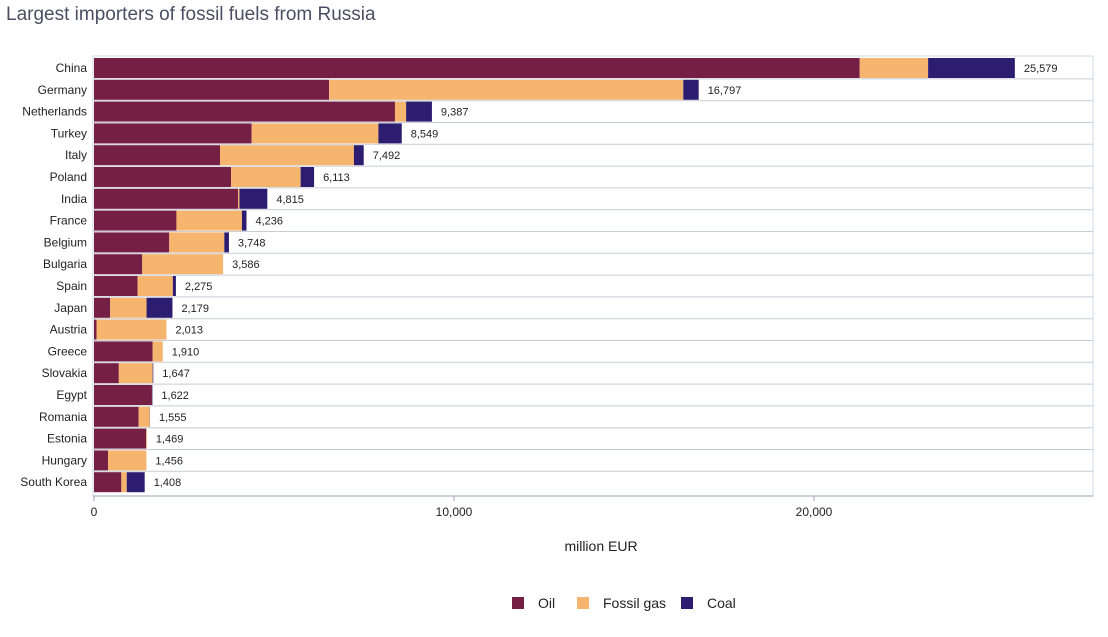  Describe the element at coordinates (518, 603) in the screenshot. I see `legend-swatch-oil` at that location.